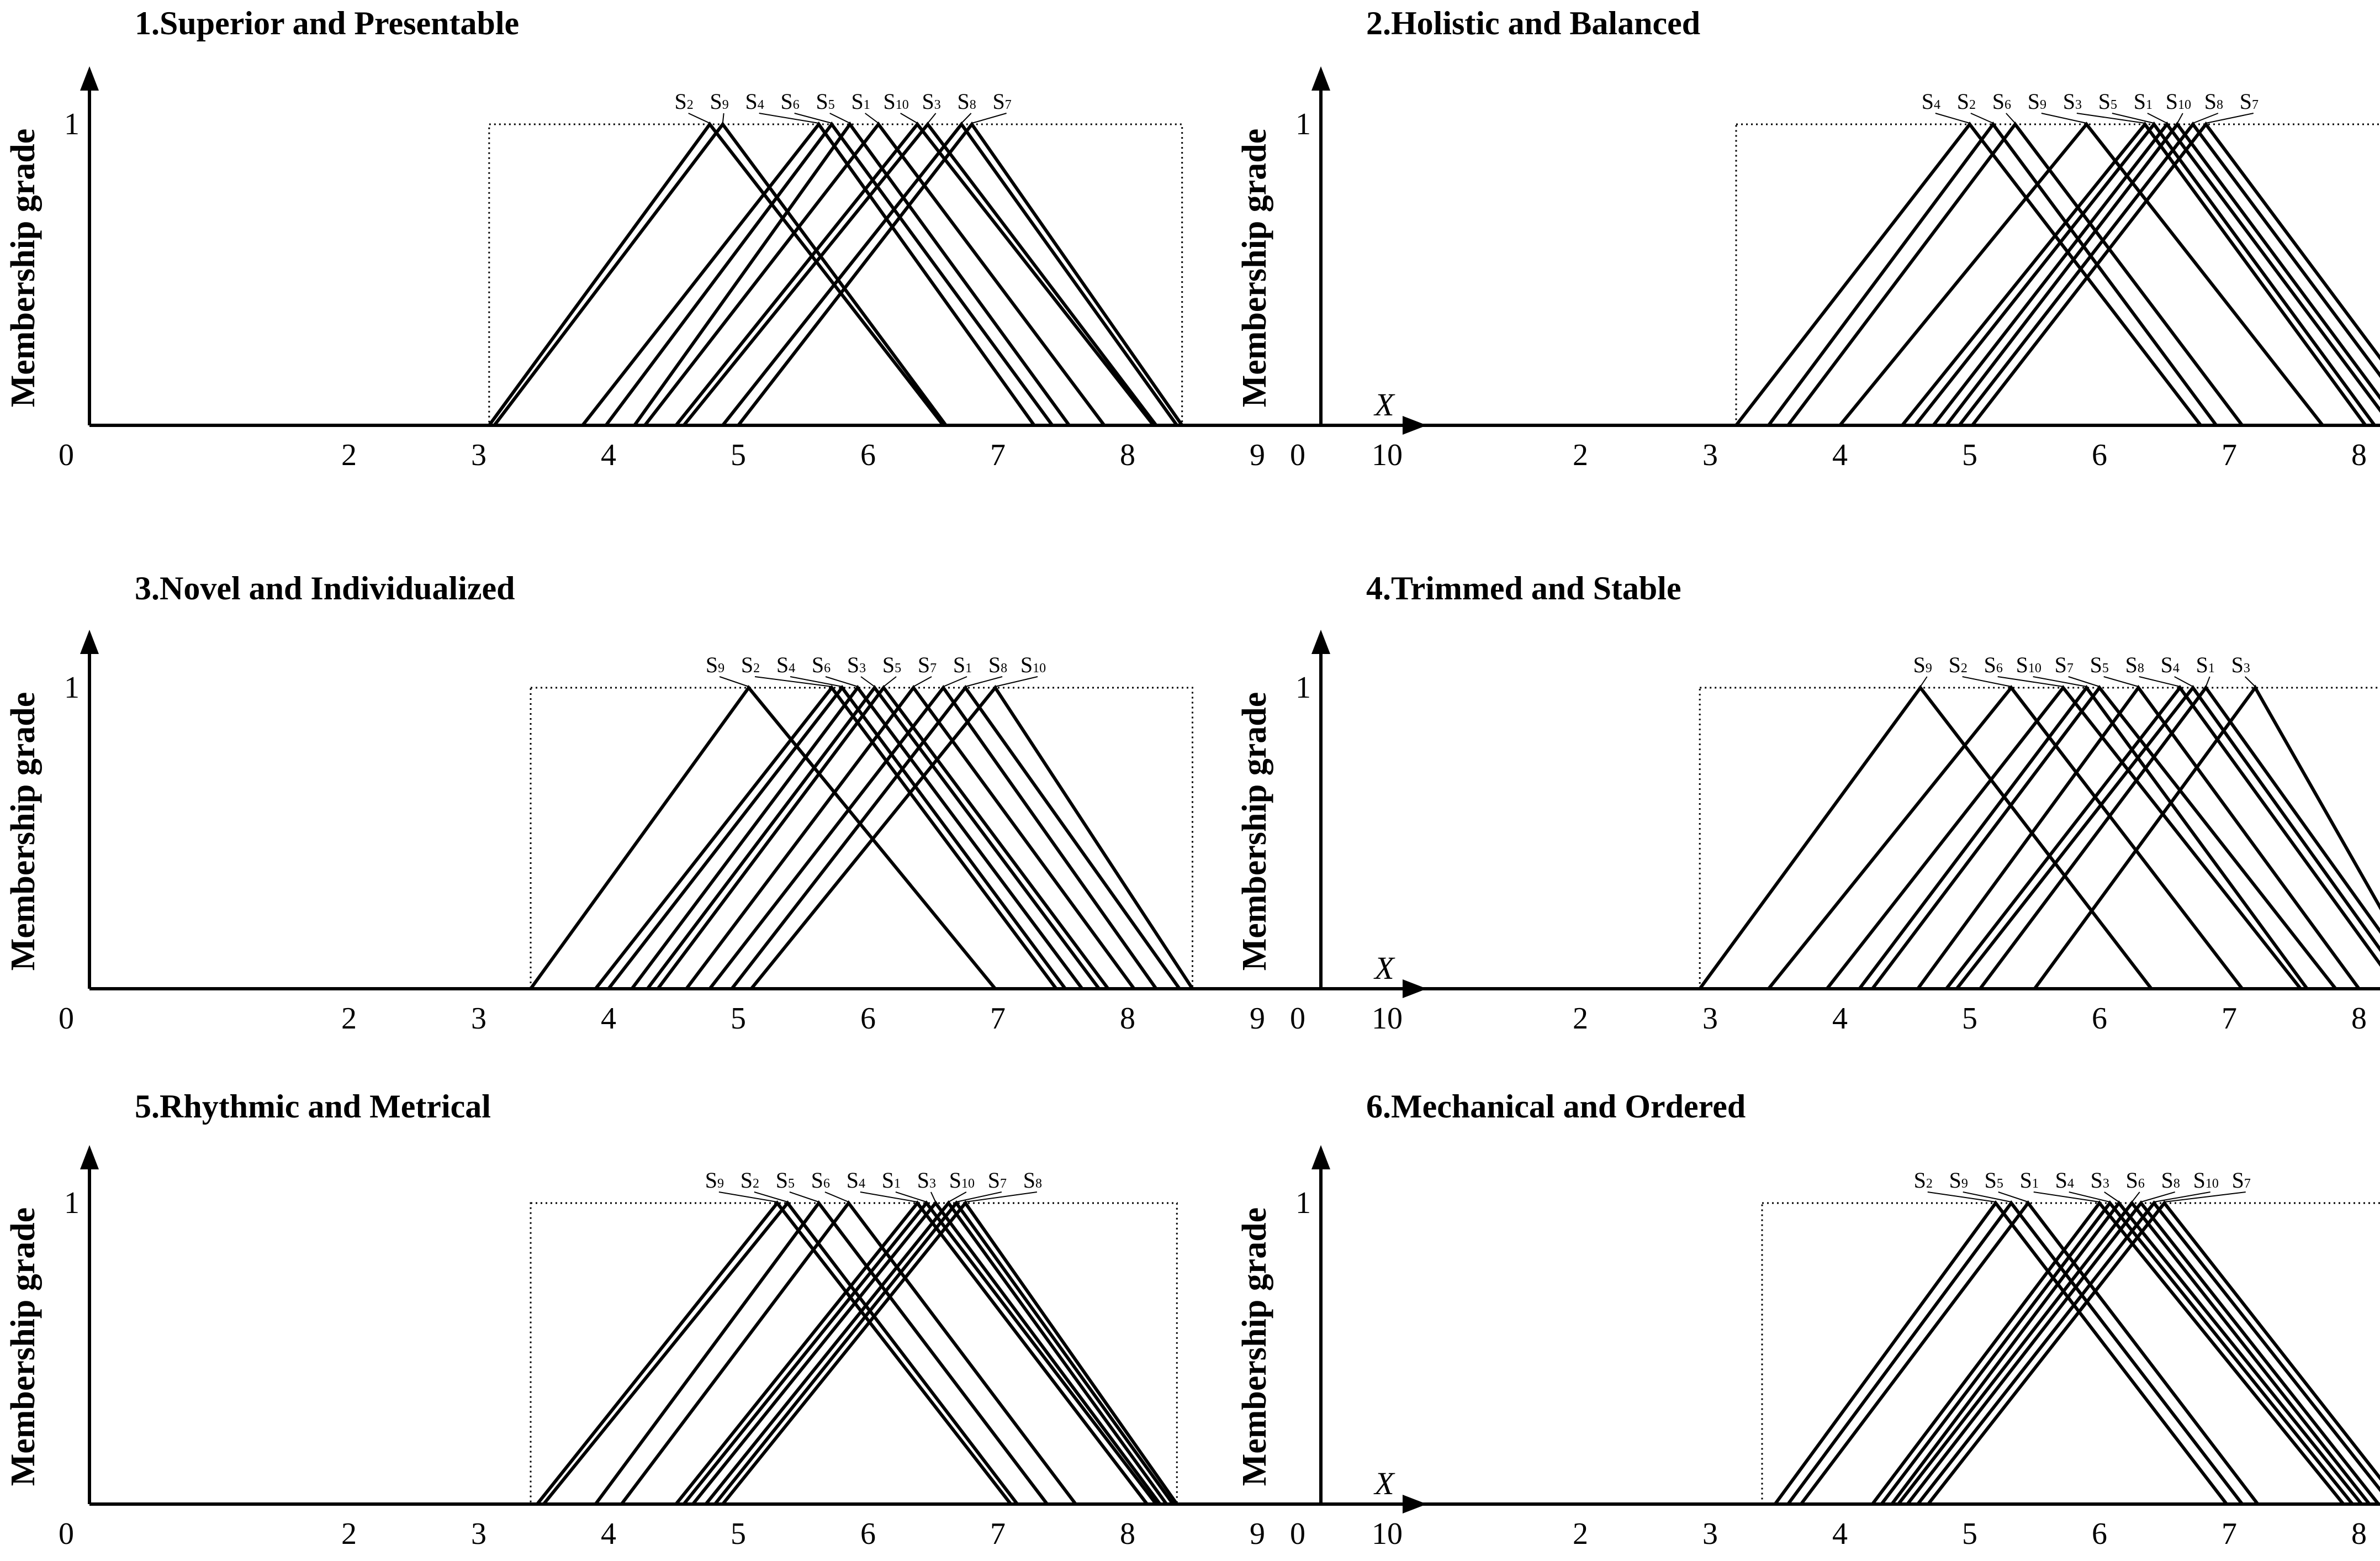 The height and width of the screenshot is (1561, 2380). I want to click on x-tick-label: 6, so click(2099, 1534).